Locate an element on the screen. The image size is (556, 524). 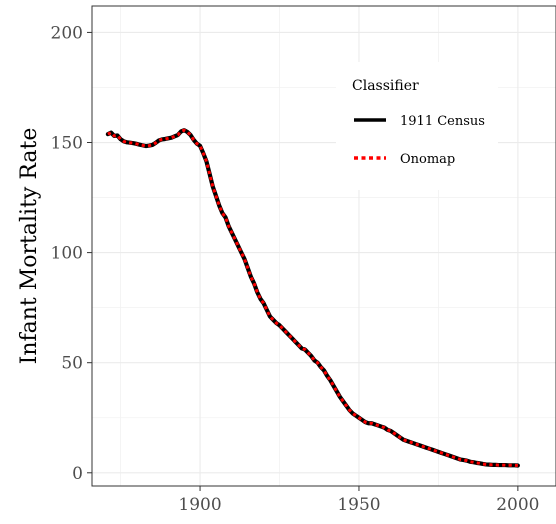
x-tick-label: 1900 is located at coordinates (199, 505).